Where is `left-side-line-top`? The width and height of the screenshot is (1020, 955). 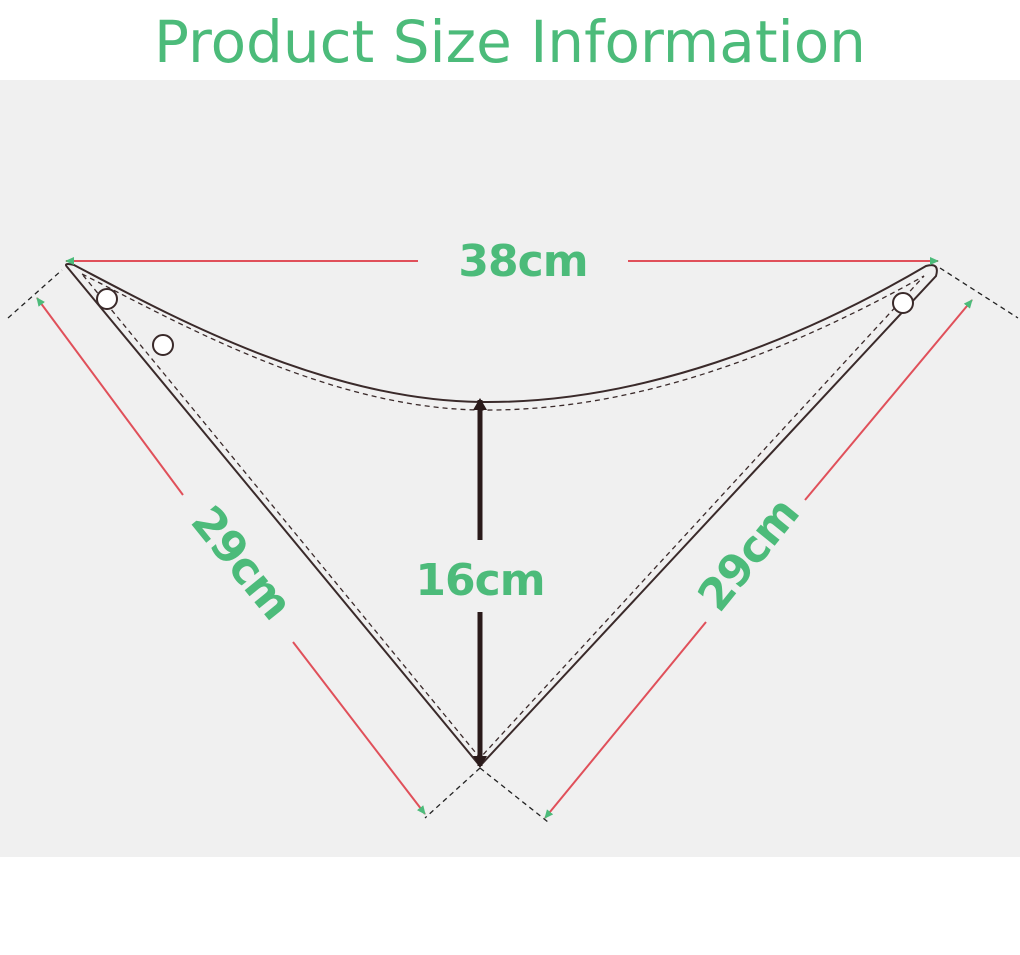 left-side-line-top is located at coordinates (110, 396).